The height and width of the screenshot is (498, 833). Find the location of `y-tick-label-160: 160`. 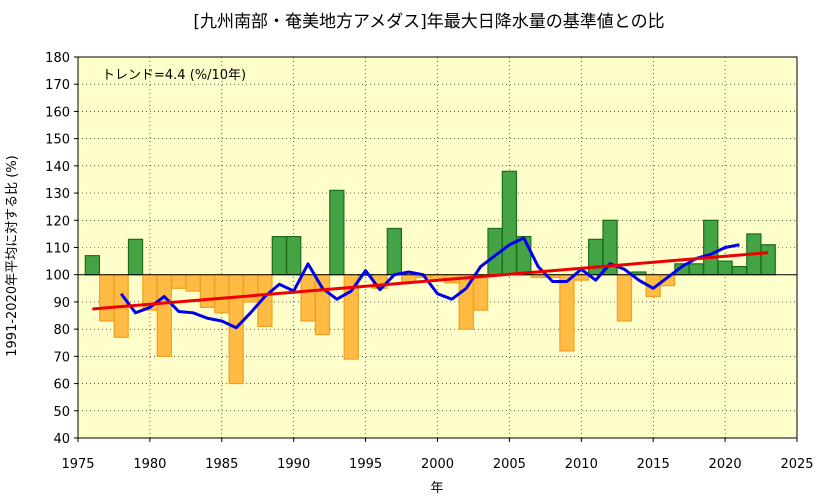

y-tick-label-160: 160 is located at coordinates (57, 112).